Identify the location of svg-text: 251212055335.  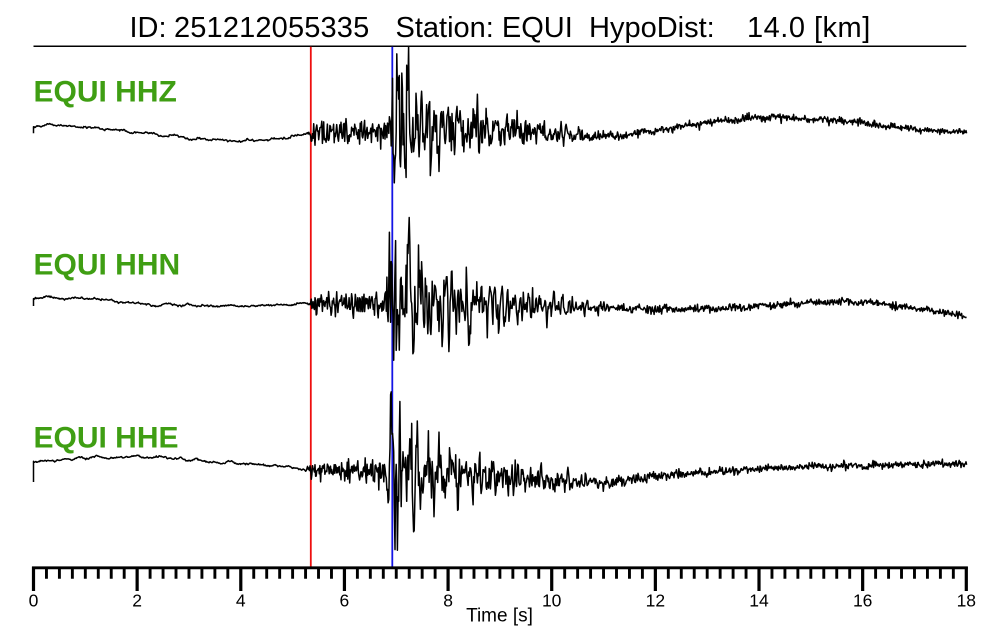
(271, 28).